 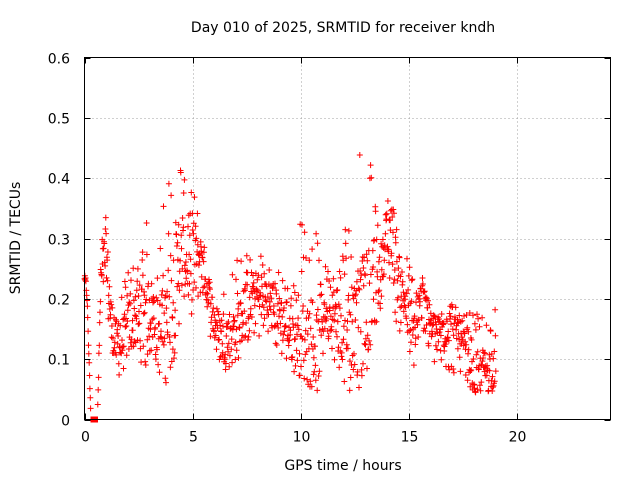 What do you see at coordinates (59, 301) in the screenshot?
I see `y-tick-label: 0.2` at bounding box center [59, 301].